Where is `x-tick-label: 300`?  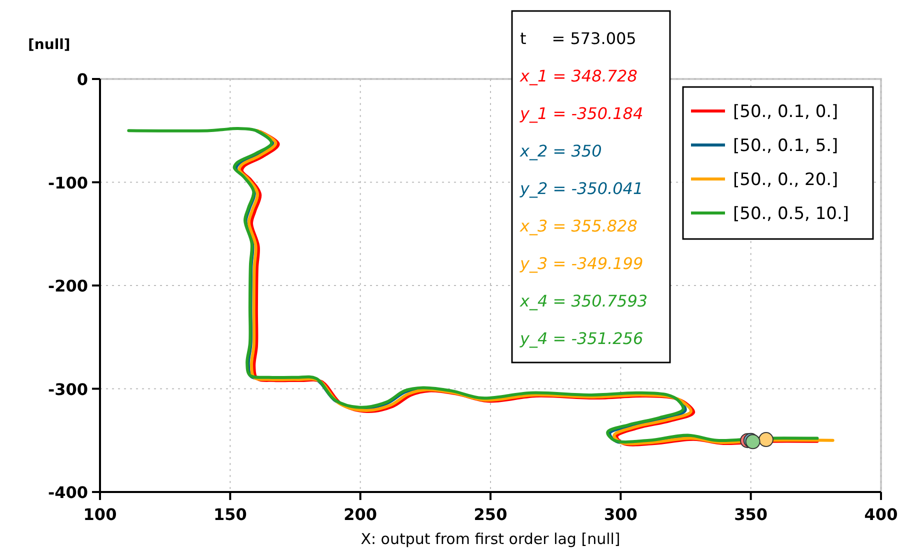
x-tick-label: 300 is located at coordinates (621, 514).